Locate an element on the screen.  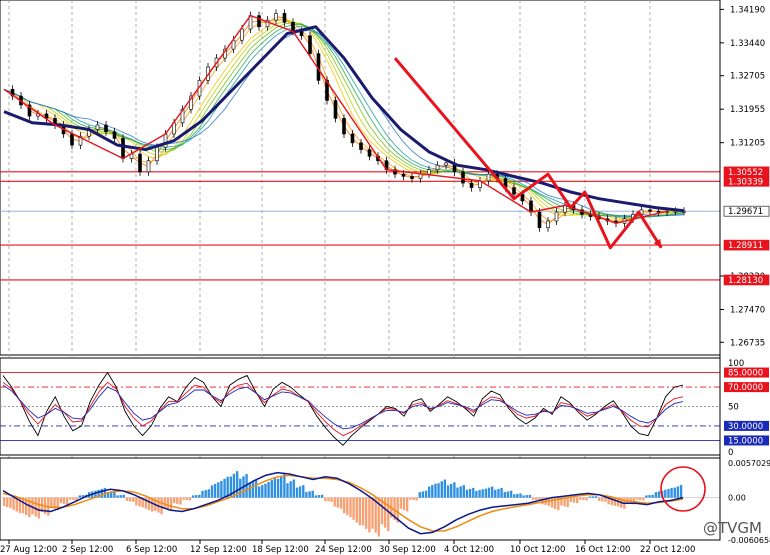
time-axis-label: 10 Oct 12:00 is located at coordinates (537, 550).